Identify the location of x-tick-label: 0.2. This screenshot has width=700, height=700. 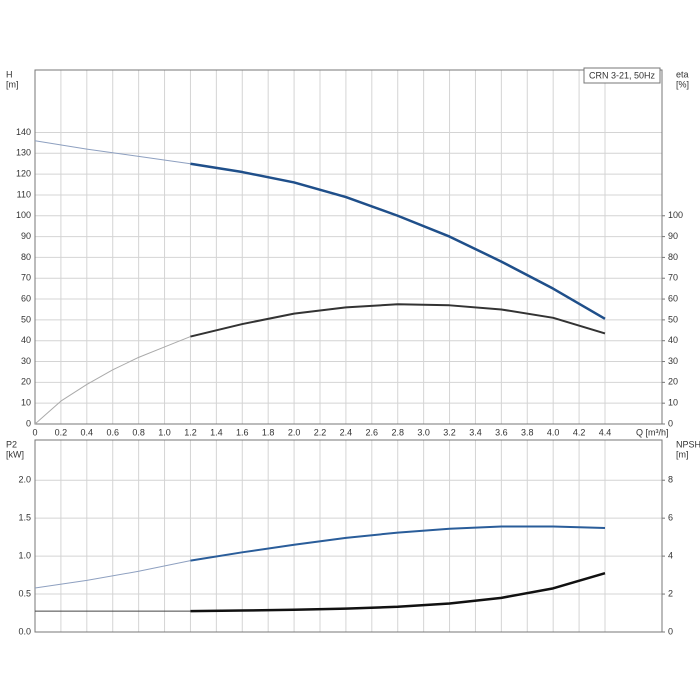
(61, 432).